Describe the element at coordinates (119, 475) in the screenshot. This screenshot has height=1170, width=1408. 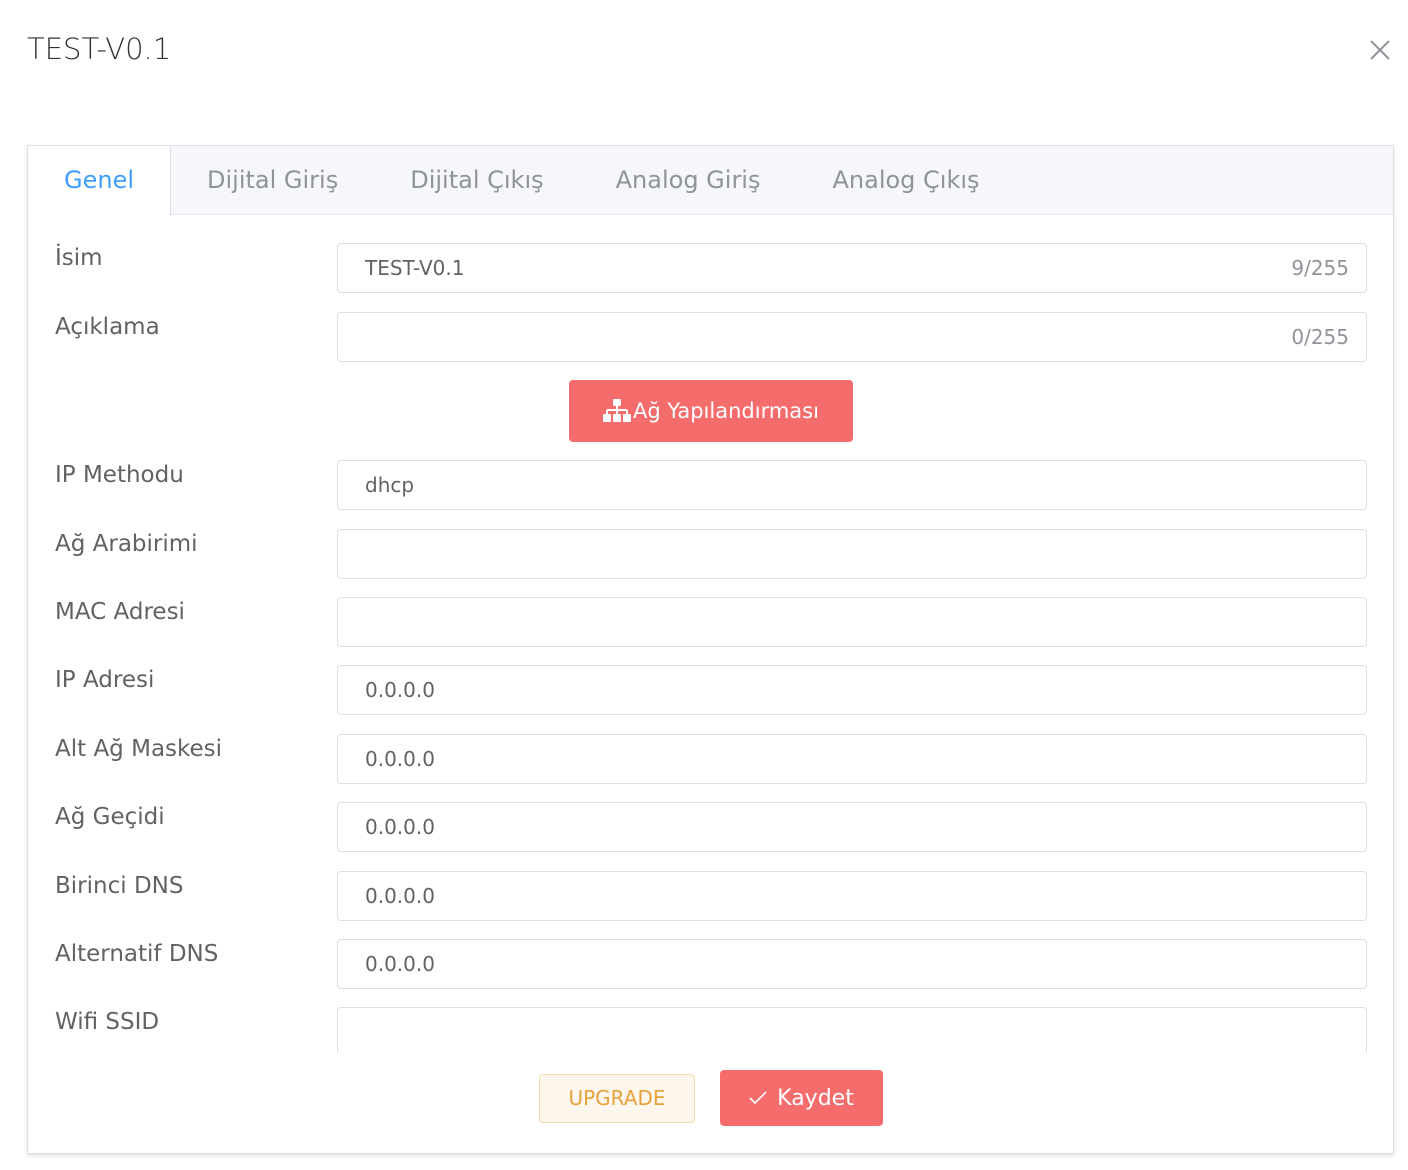
I see `ip-method-label: IP Methodu` at that location.